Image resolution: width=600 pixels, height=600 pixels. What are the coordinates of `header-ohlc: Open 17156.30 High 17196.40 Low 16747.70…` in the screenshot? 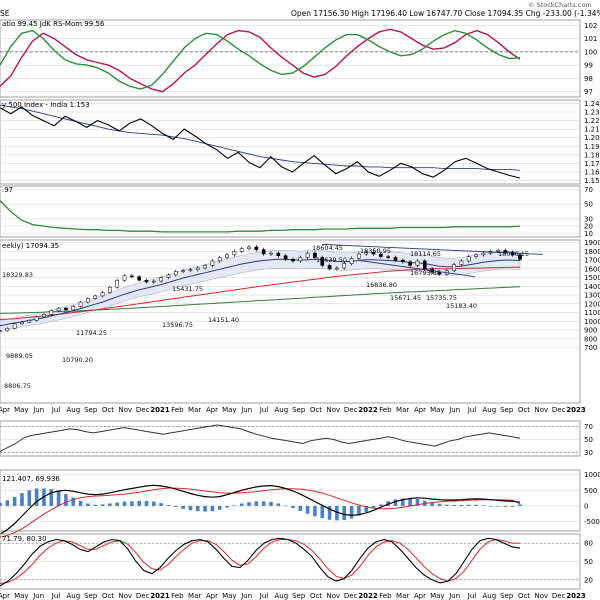 It's located at (445, 13).